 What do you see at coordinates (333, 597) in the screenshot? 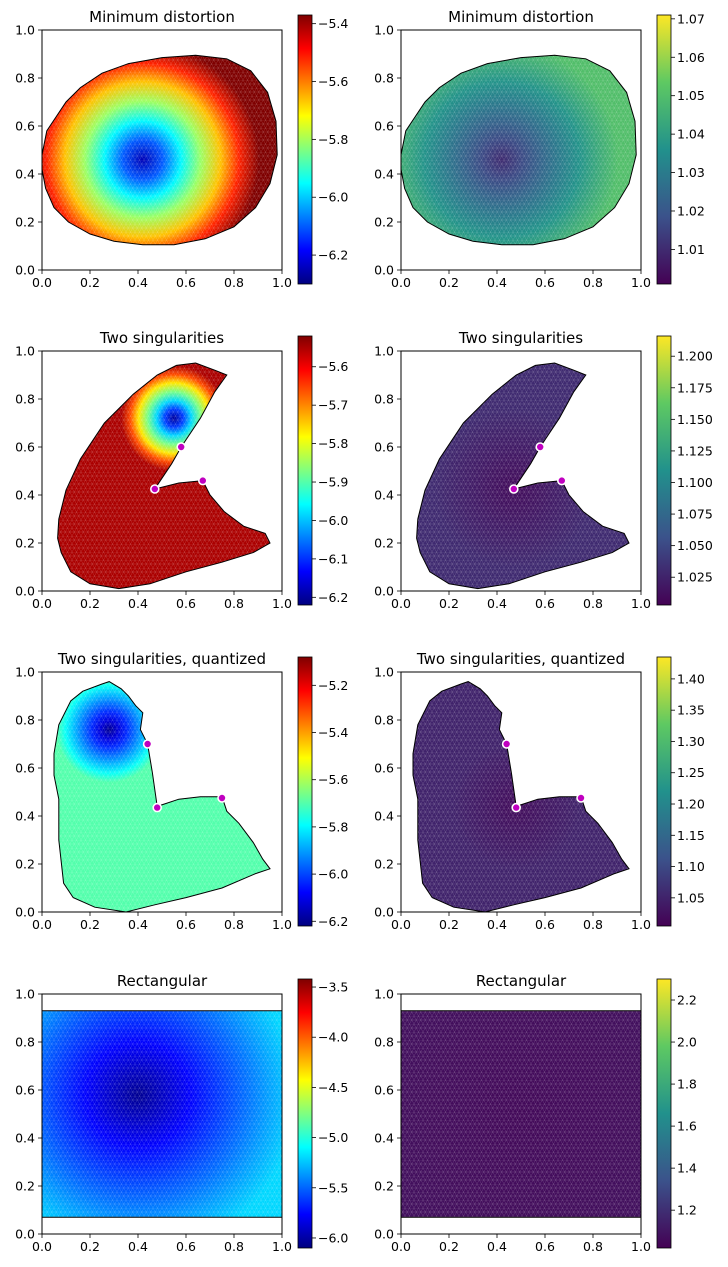
I see `colorbar-tick-label: −6.2` at bounding box center [333, 597].